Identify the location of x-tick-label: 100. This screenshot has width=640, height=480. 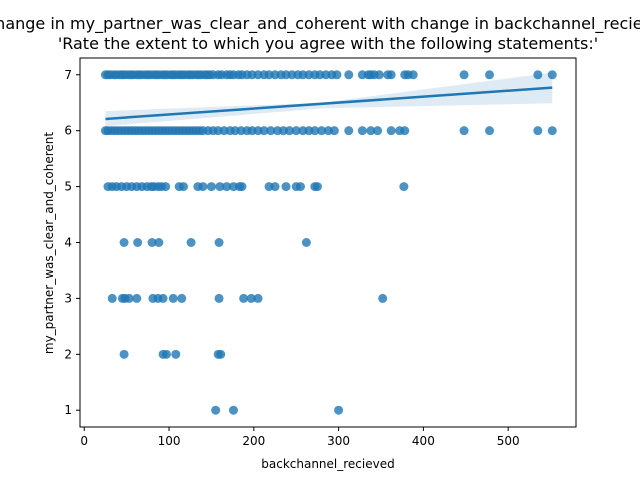
(169, 441).